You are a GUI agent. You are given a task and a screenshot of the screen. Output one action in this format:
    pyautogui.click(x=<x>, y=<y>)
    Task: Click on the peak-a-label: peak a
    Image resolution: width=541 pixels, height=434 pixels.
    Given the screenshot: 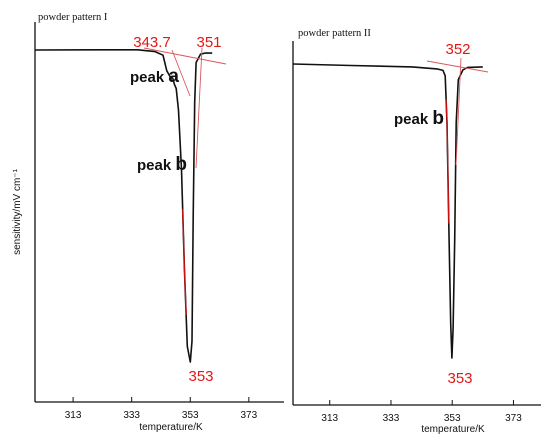 What is the action you would take?
    pyautogui.click(x=154, y=76)
    